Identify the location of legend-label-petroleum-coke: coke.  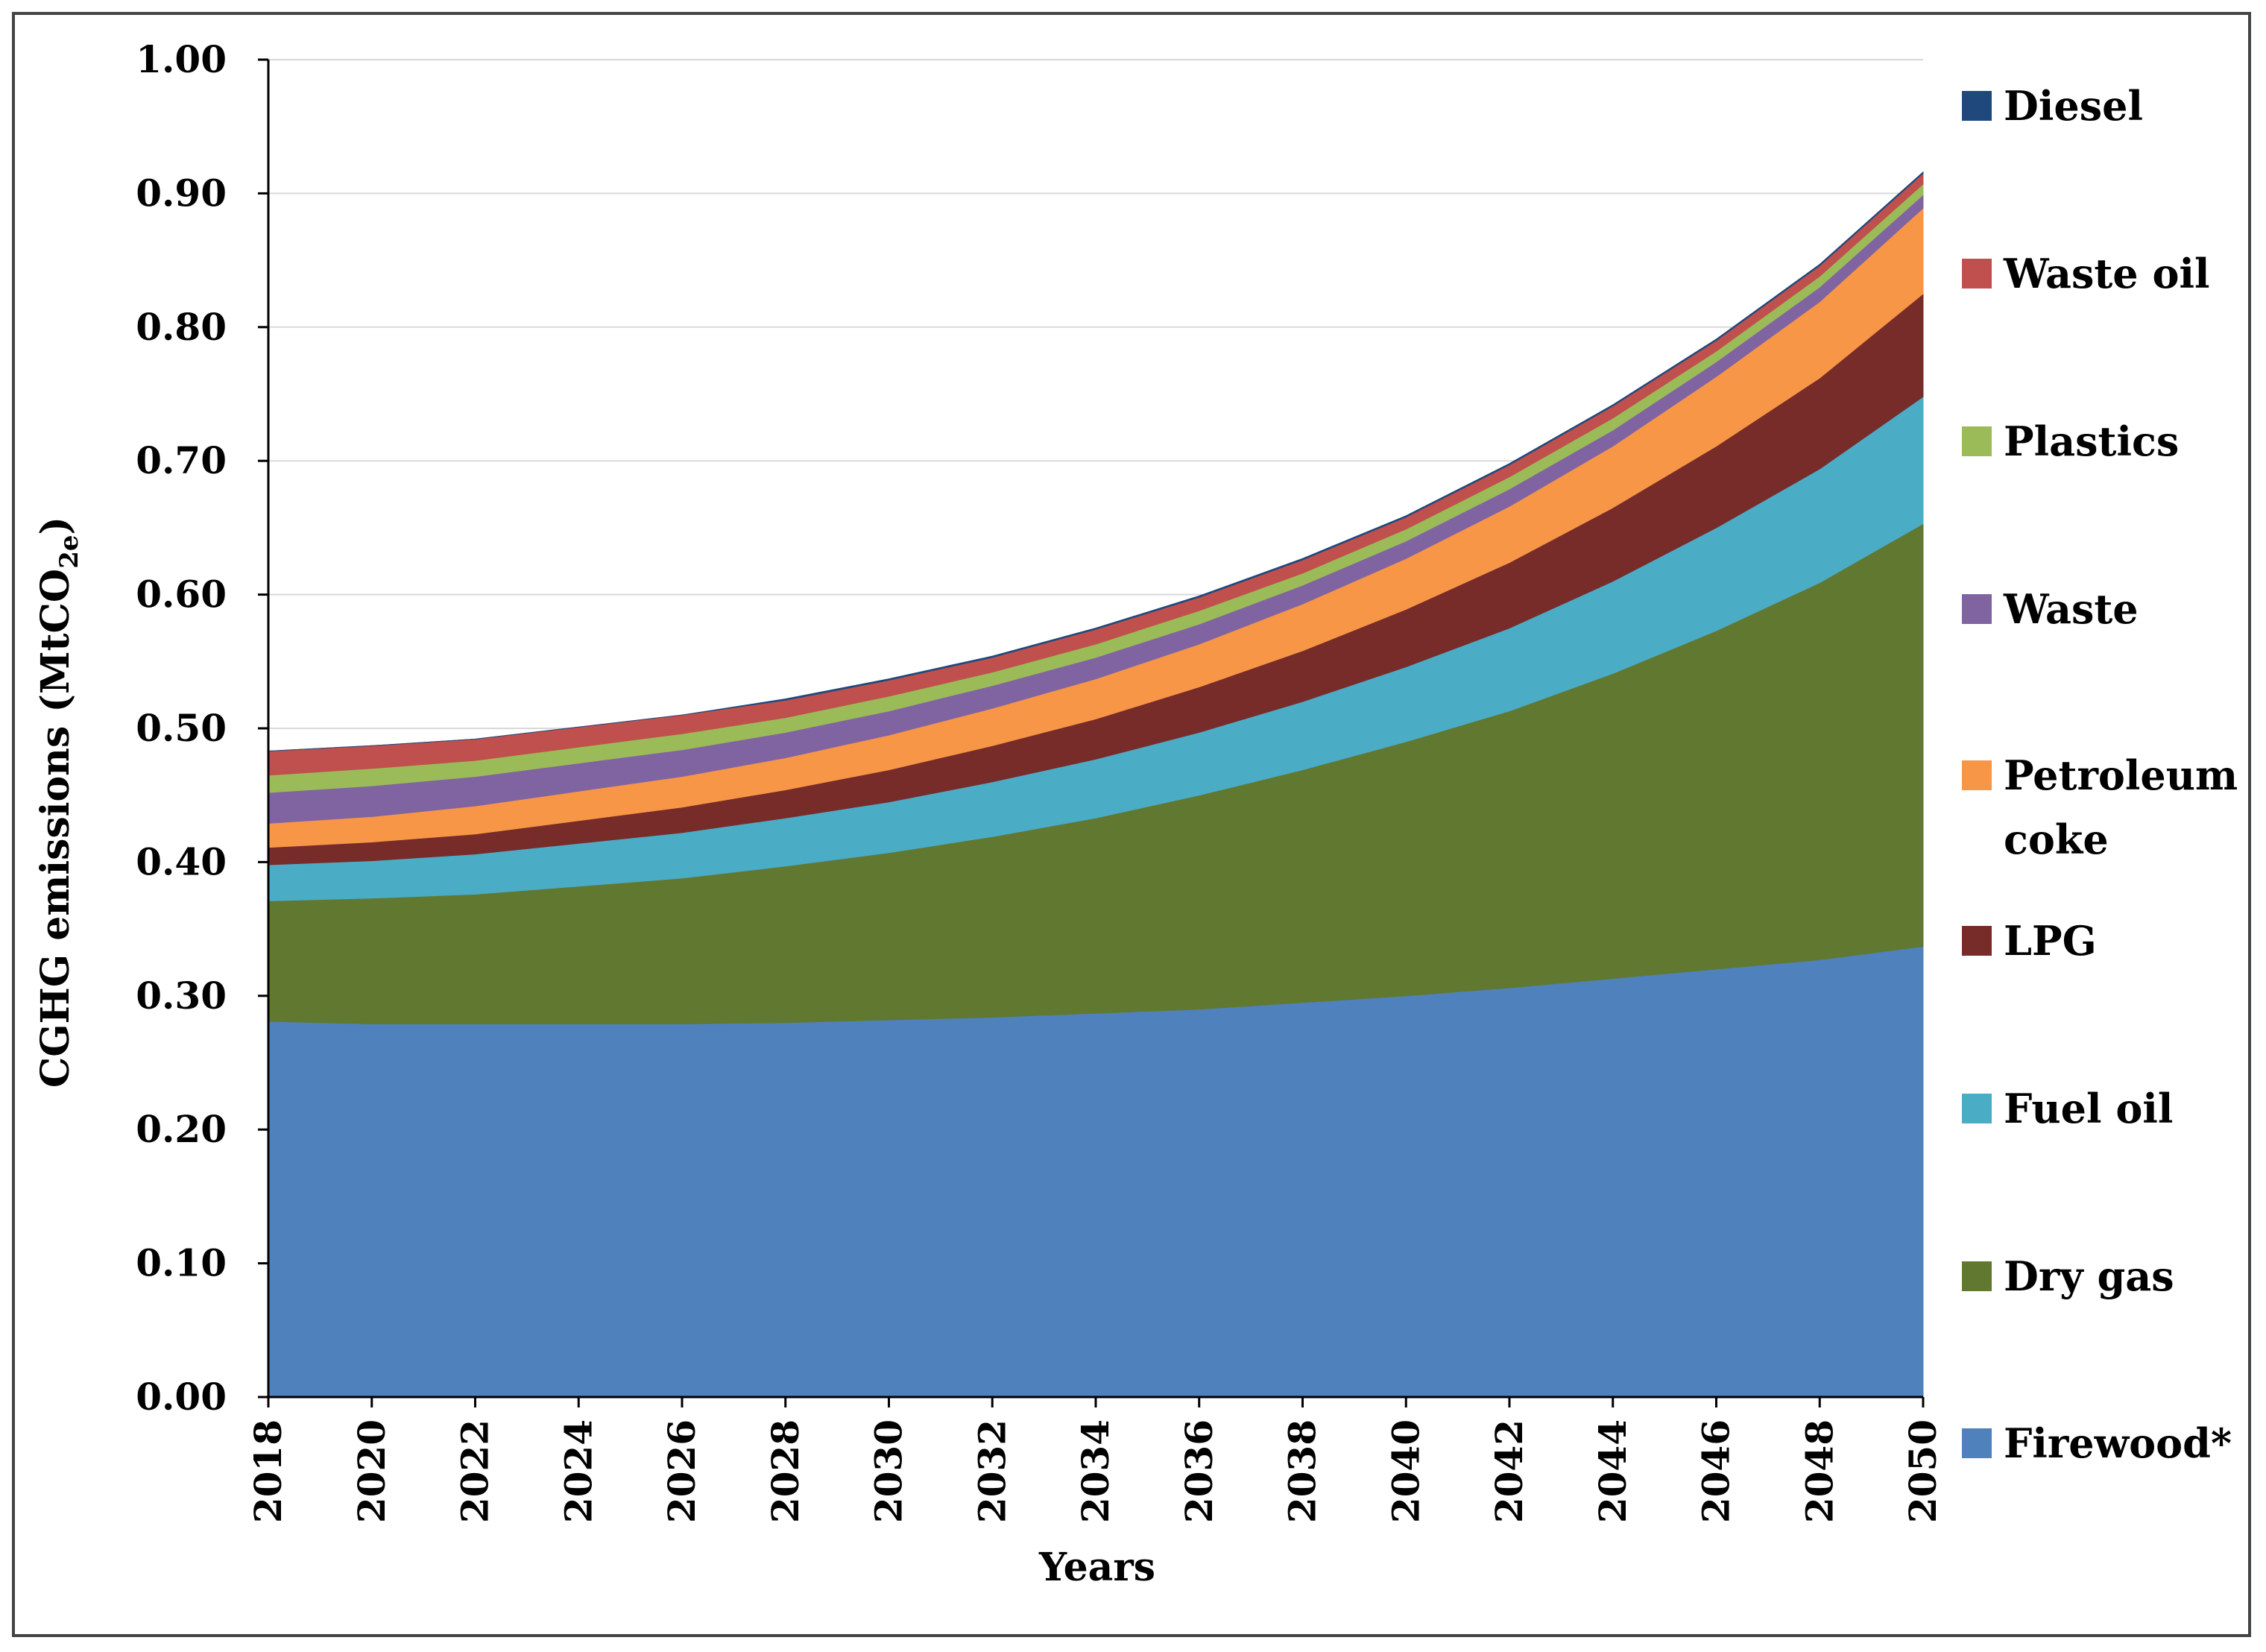
(2056, 840).